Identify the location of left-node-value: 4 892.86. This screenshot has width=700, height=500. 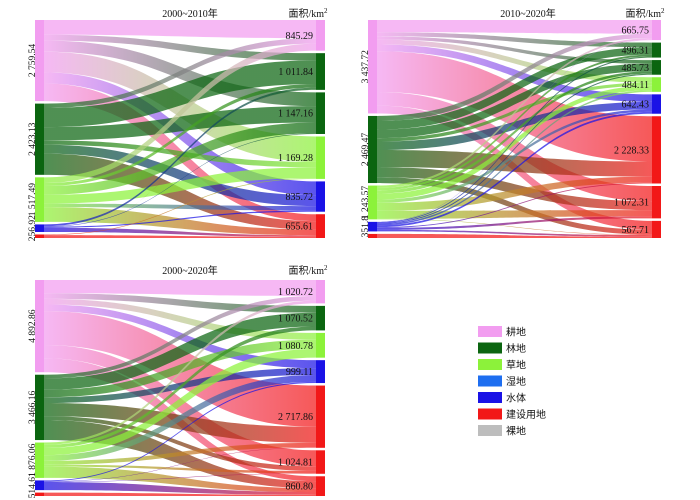
(33, 326).